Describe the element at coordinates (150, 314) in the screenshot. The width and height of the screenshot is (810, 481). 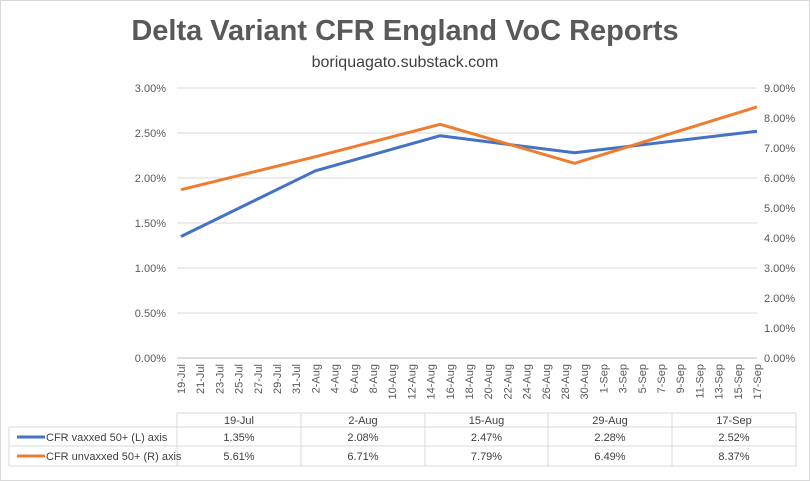
I see `y-left-tick-label: 0.50%` at that location.